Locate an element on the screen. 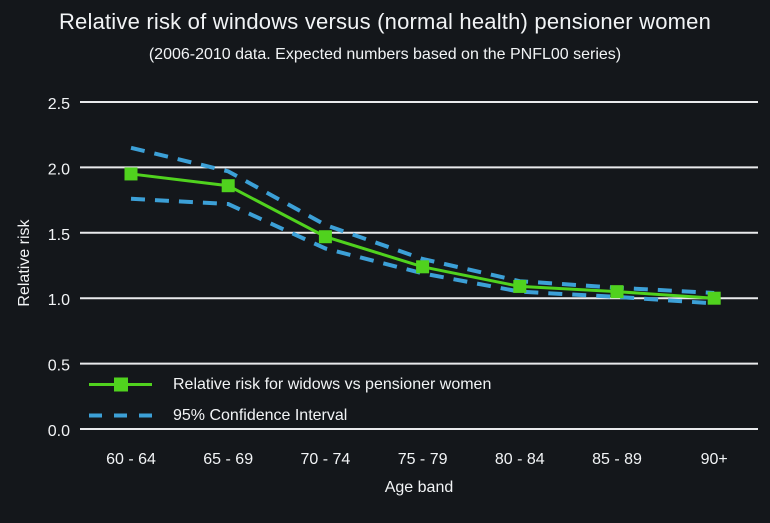 Image resolution: width=770 pixels, height=523 pixels. x-tick-label: 85 - 89 is located at coordinates (617, 459).